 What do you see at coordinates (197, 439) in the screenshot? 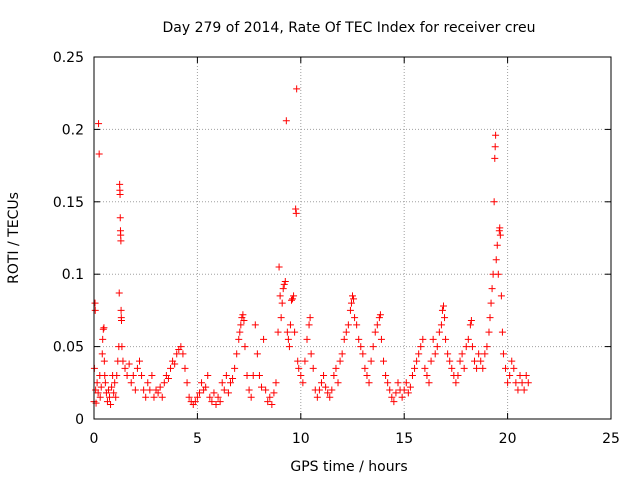
I see `x-tick-label: 5` at bounding box center [197, 439].